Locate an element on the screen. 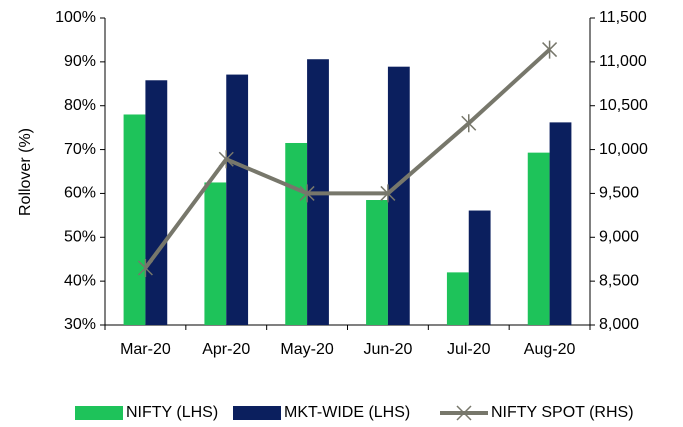 This screenshot has height=427, width=683. y2-tick-label: 8,000 is located at coordinates (619, 324).